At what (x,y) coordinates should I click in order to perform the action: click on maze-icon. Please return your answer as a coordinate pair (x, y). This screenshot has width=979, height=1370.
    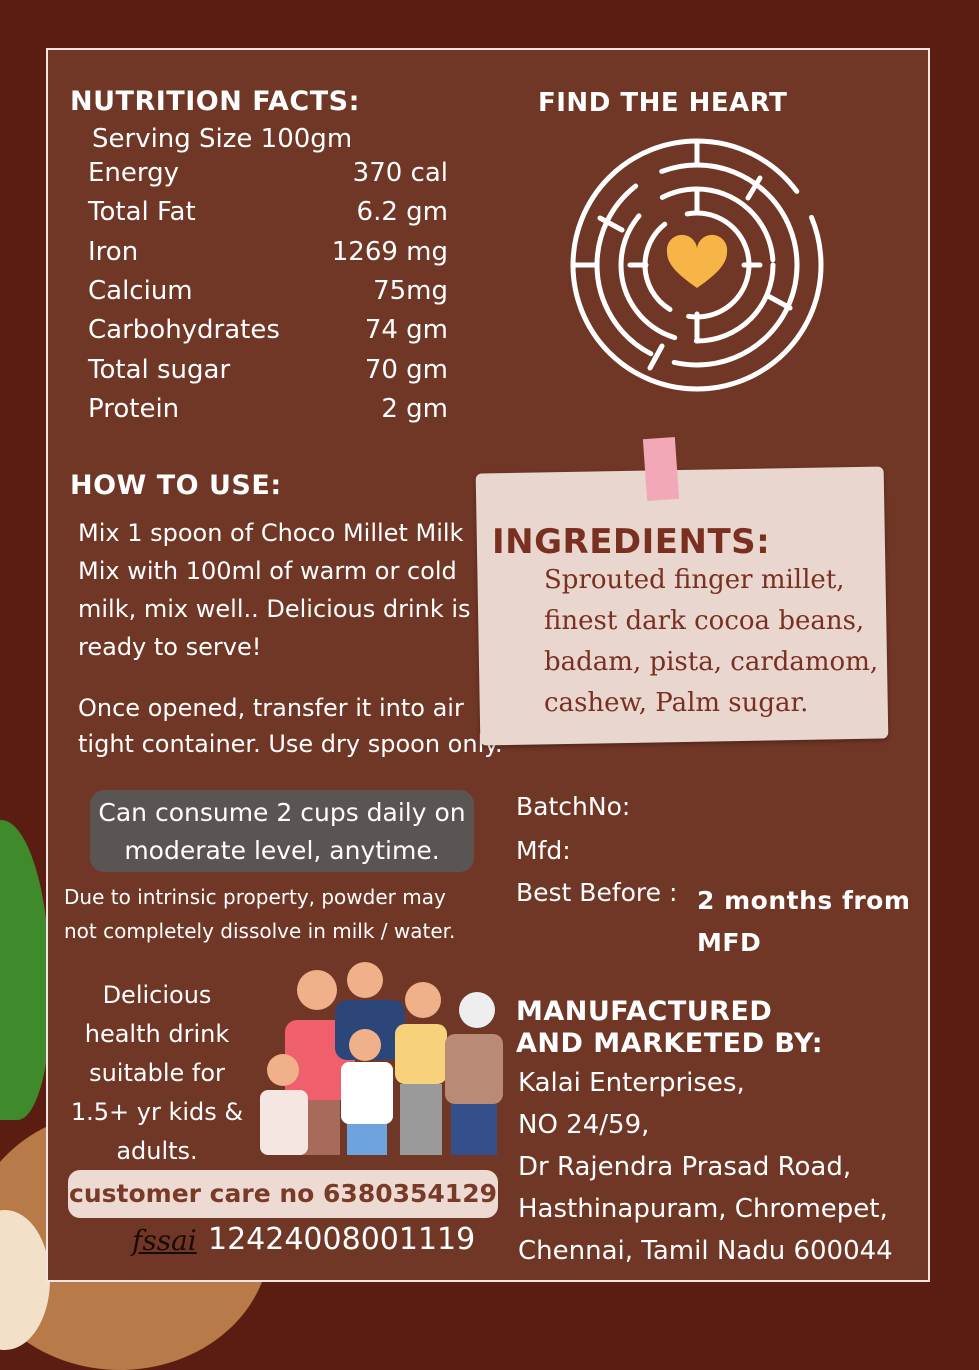
    Looking at the image, I should click on (697, 265).